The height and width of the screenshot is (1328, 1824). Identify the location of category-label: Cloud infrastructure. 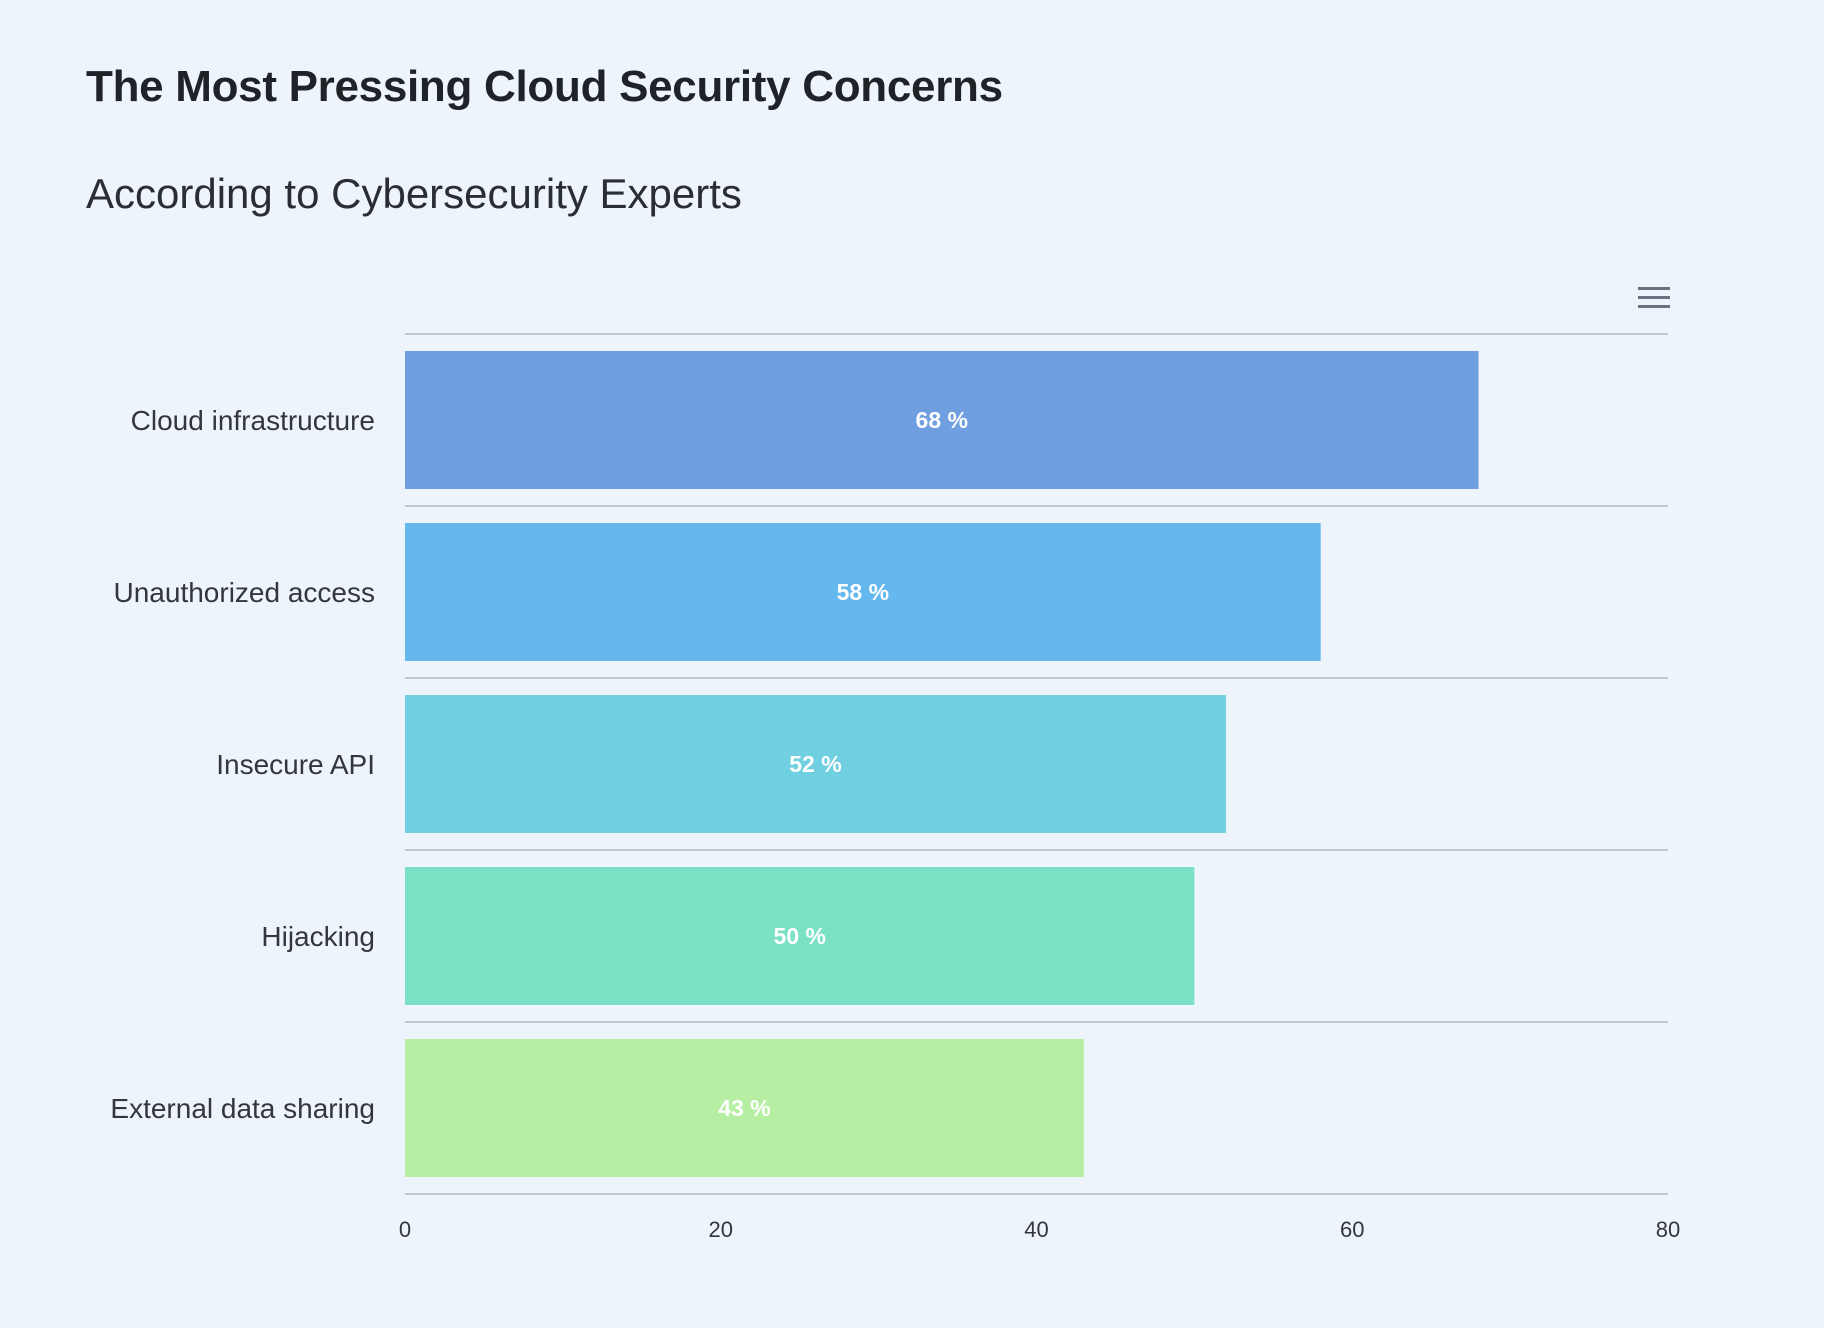
(253, 420).